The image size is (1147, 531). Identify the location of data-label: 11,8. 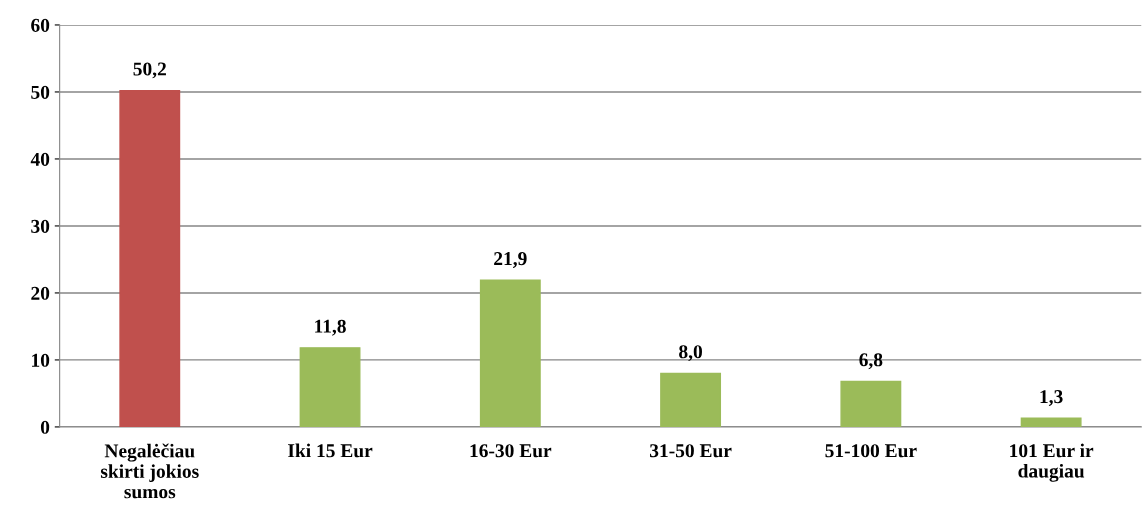
(330, 327).